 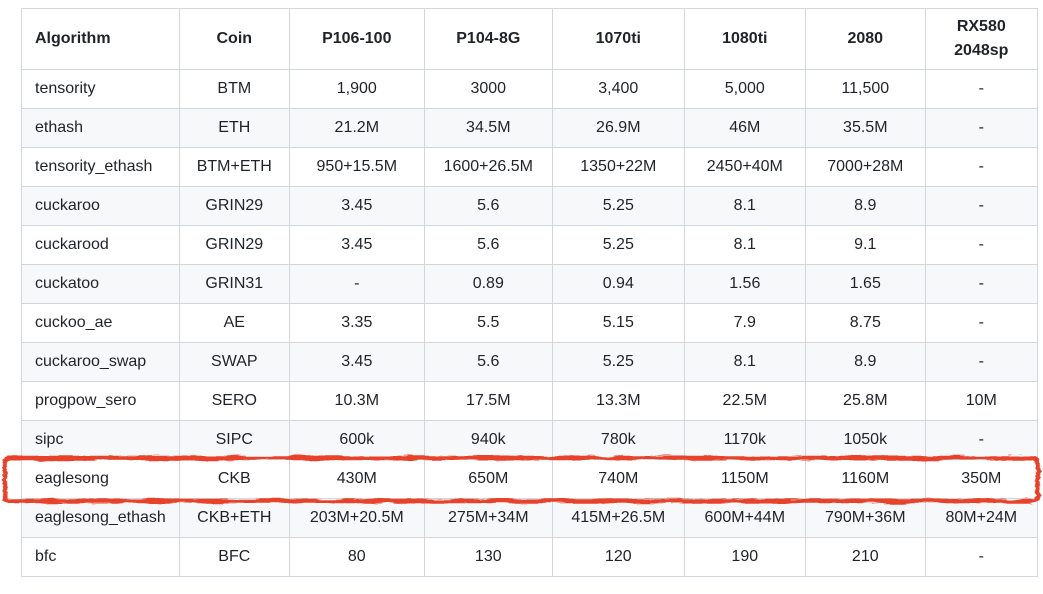 What do you see at coordinates (744, 167) in the screenshot?
I see `value-cell: 2450+40M` at bounding box center [744, 167].